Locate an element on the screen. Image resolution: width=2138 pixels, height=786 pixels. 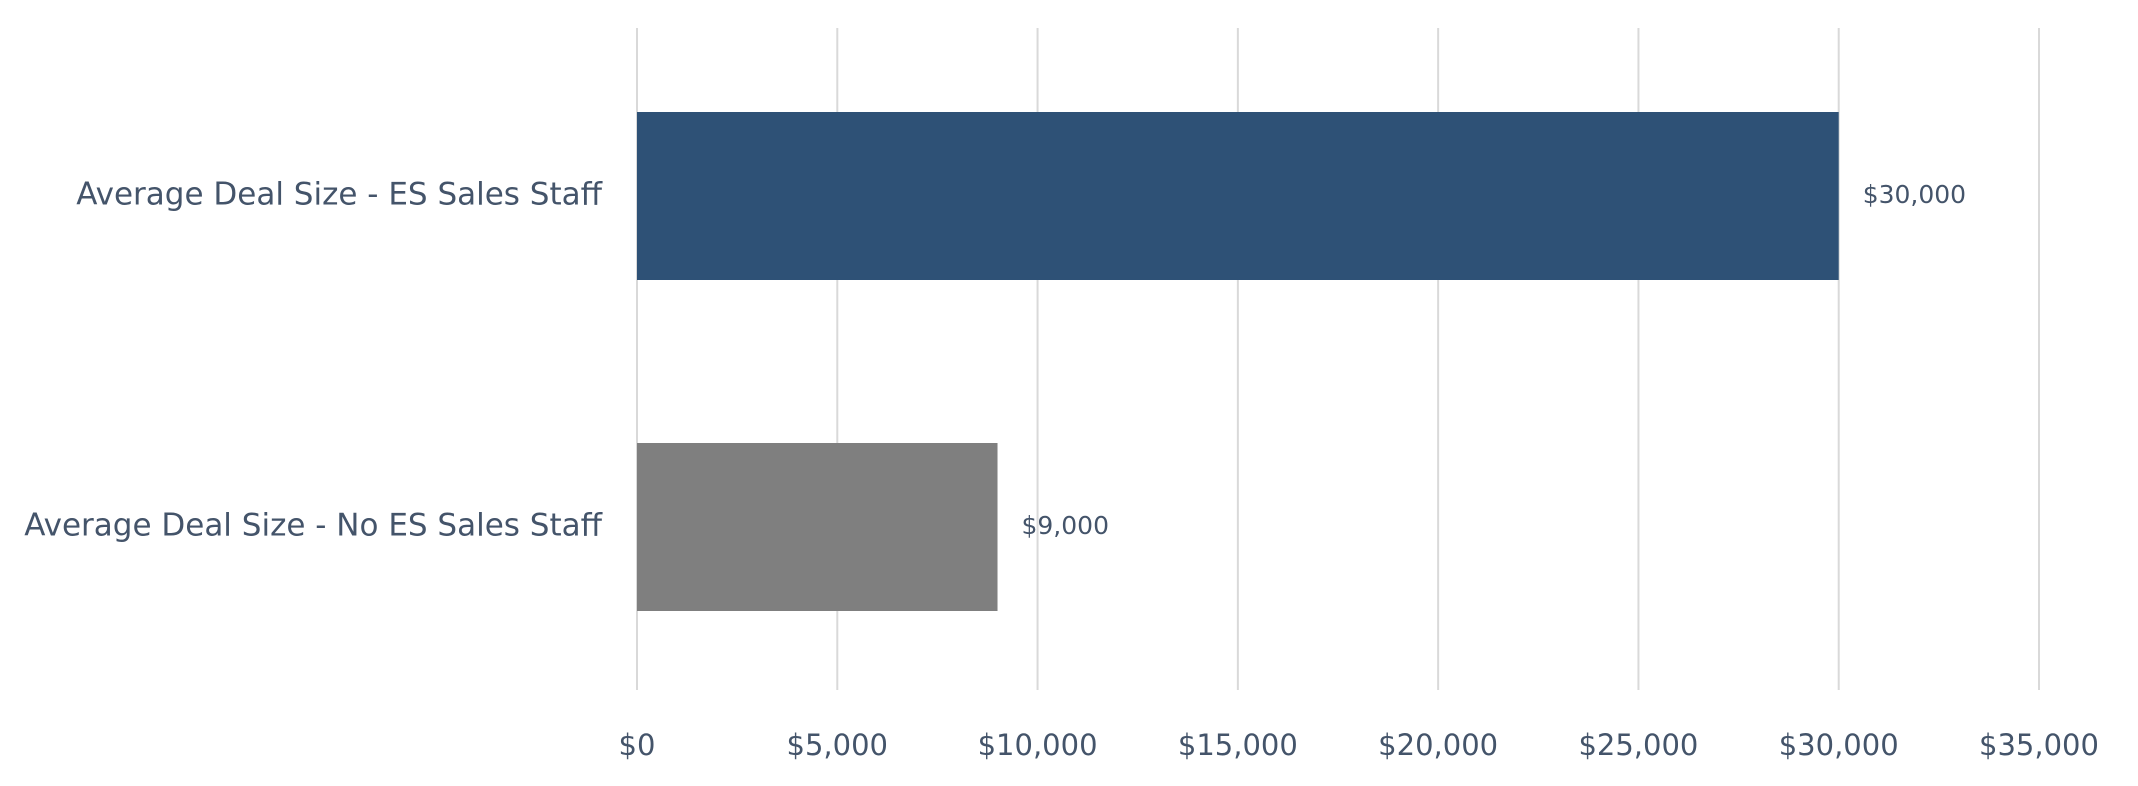
x-tick-label-2: $10,000 is located at coordinates (1038, 745).